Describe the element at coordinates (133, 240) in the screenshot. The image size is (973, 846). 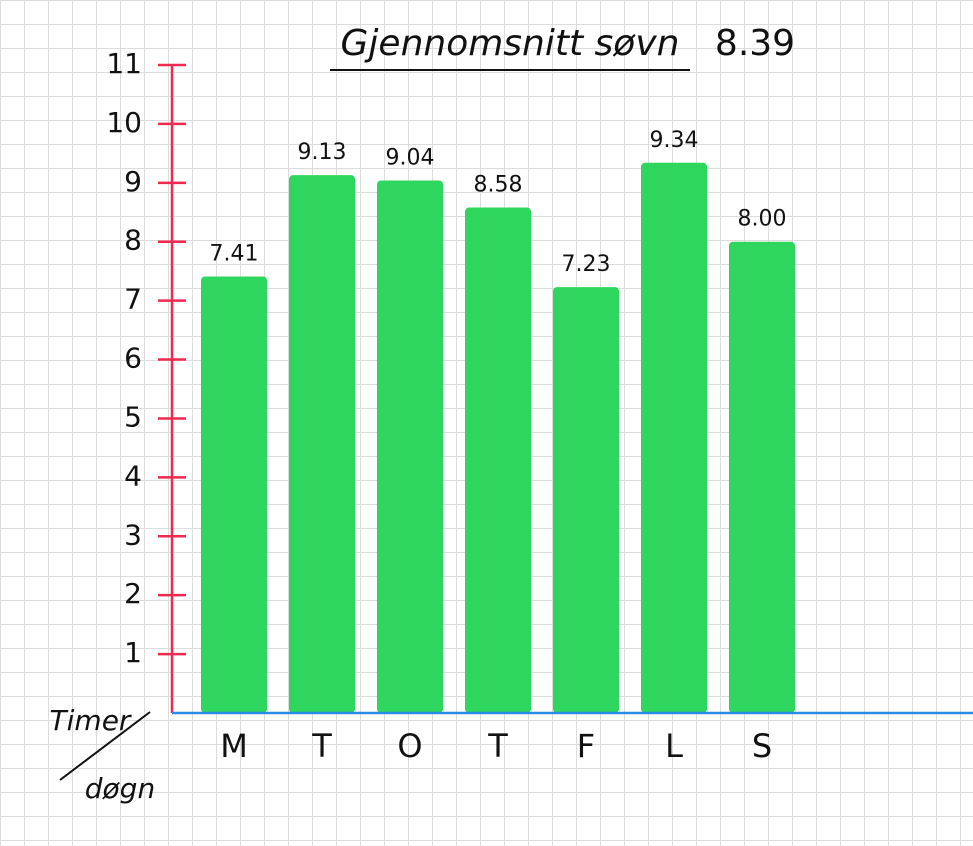
I see `y-tick-label: 8` at that location.